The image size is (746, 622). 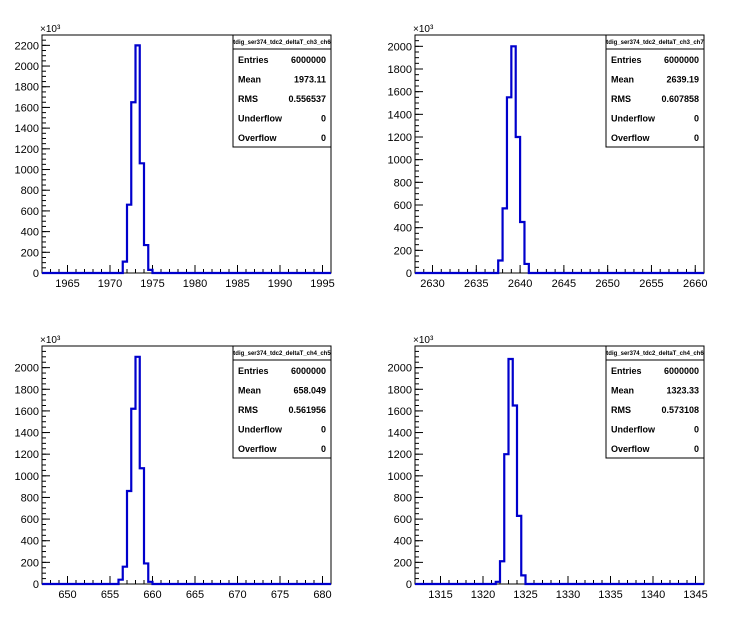 What do you see at coordinates (110, 284) in the screenshot?
I see `x-tick-label: 1970` at bounding box center [110, 284].